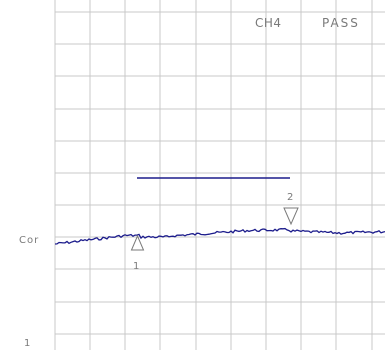 This screenshot has width=385, height=350. I want to click on pass-status-label: PASS, so click(341, 23).